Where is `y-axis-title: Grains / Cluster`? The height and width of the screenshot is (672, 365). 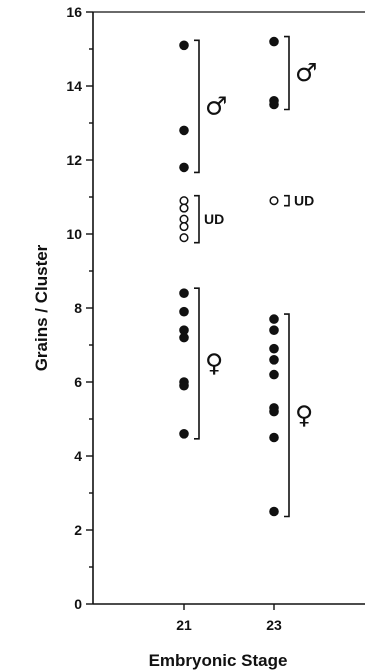 y-axis-title: Grains / Cluster is located at coordinates (41, 307).